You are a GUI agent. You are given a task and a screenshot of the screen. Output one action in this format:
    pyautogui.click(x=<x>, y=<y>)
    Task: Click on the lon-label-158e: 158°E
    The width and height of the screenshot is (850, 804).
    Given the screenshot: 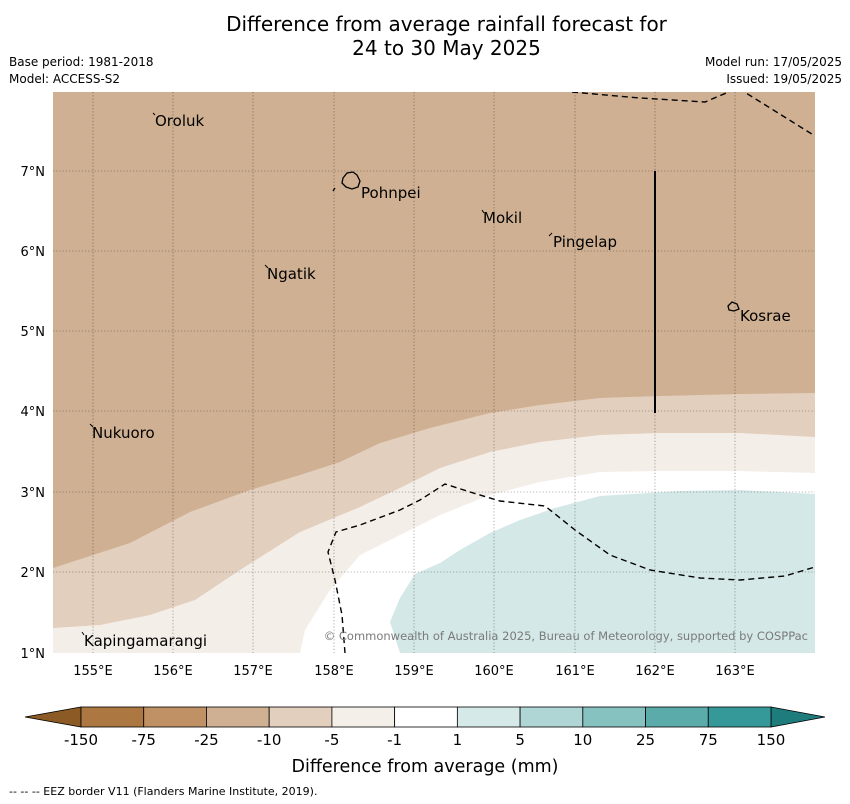 What is the action you would take?
    pyautogui.click(x=334, y=671)
    